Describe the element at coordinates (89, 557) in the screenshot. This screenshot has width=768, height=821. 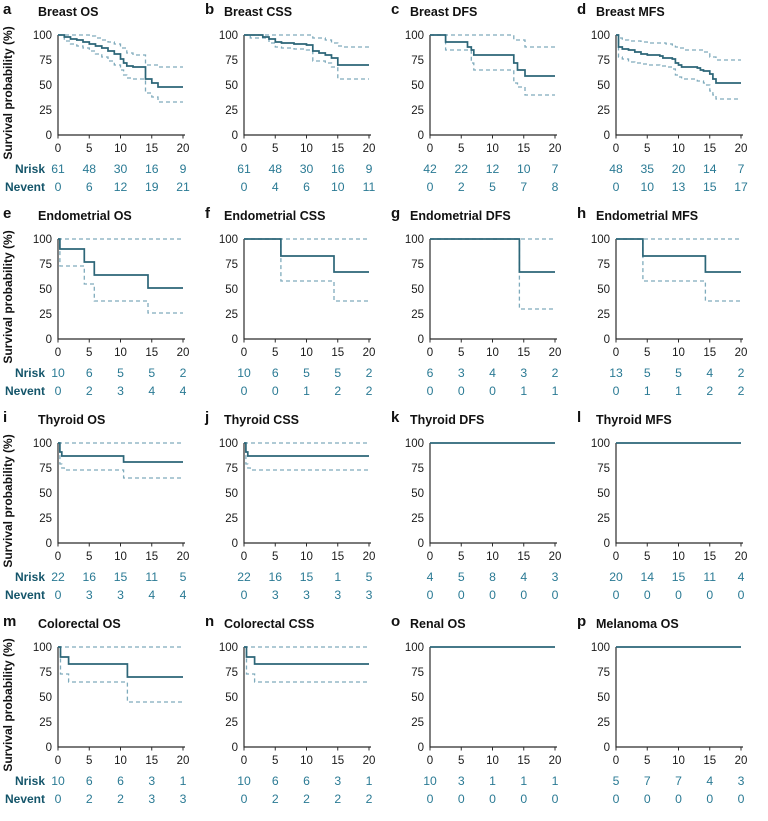
I see `x-tick-label: 5` at that location.